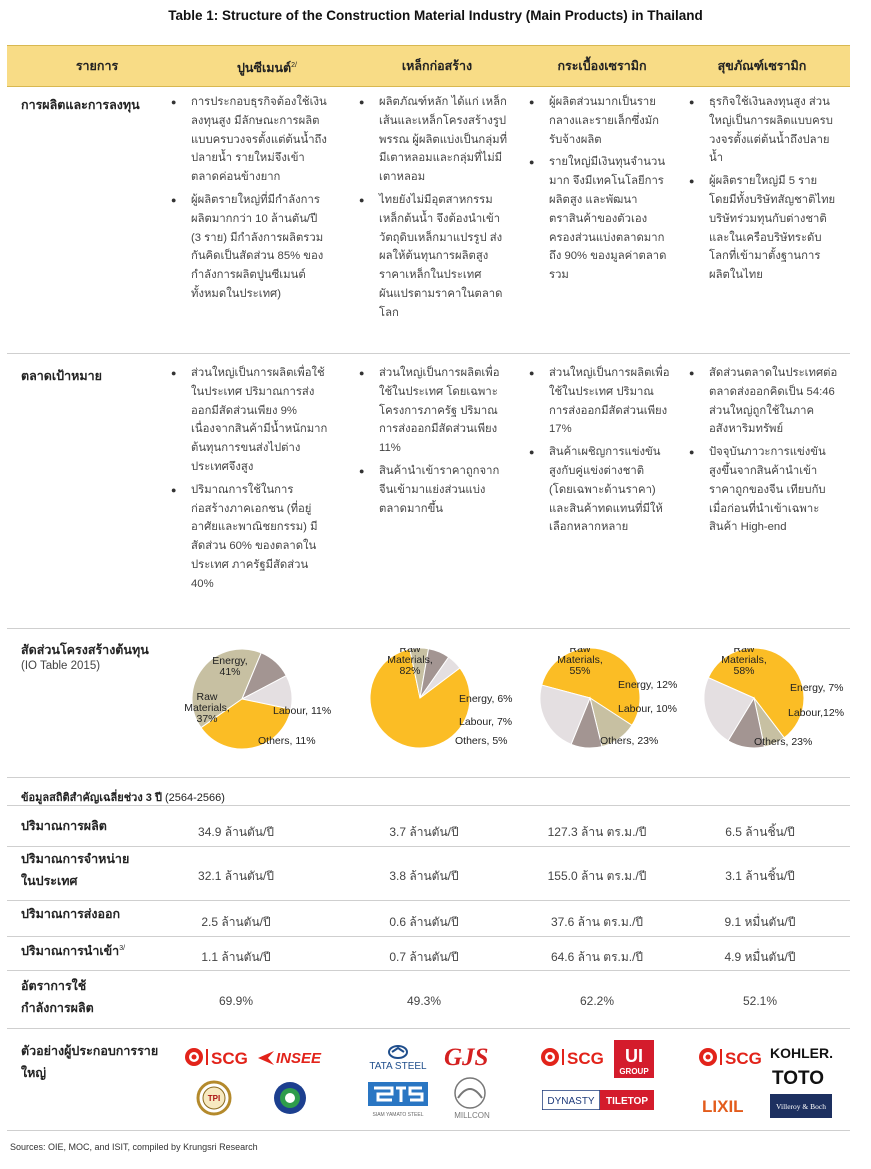 Image resolution: width=871 pixels, height=1169 pixels. I want to click on row-label-cost: สัดส่วนโครงสร้างต้นทุน, so click(85, 650).